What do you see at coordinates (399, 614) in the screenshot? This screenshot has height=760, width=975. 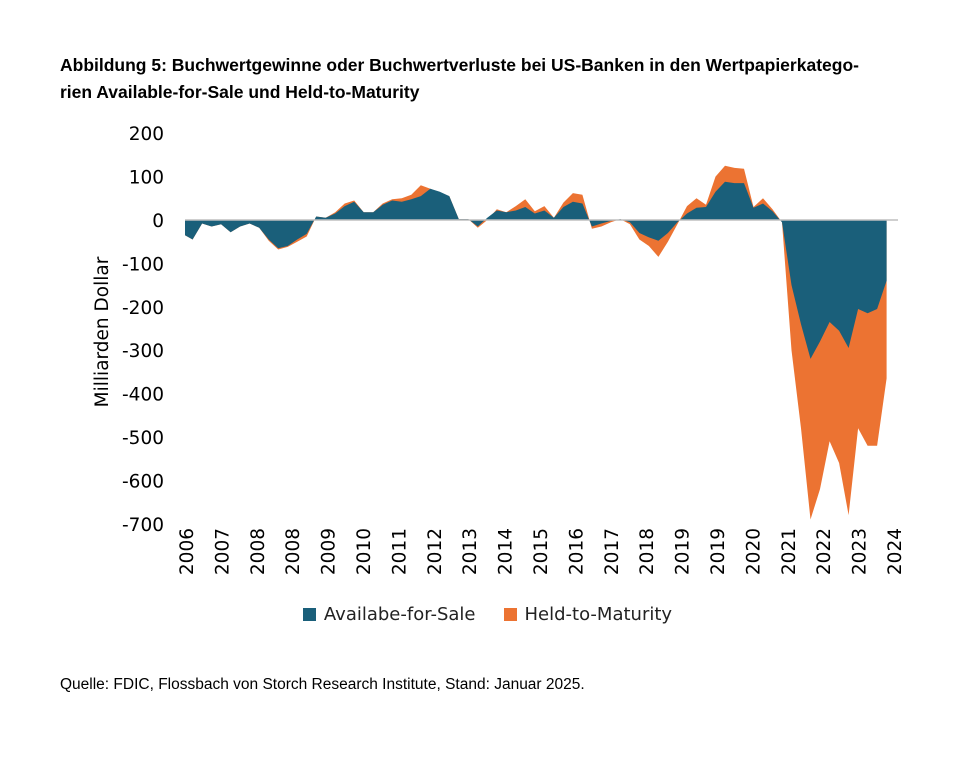 I see `legend-label-afs: Availabe-for-Sale` at bounding box center [399, 614].